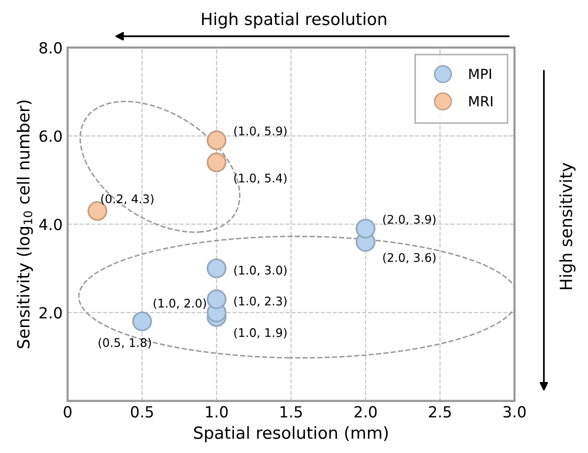 The height and width of the screenshot is (453, 588). I want to click on x-tick-label: 2.0, so click(365, 412).